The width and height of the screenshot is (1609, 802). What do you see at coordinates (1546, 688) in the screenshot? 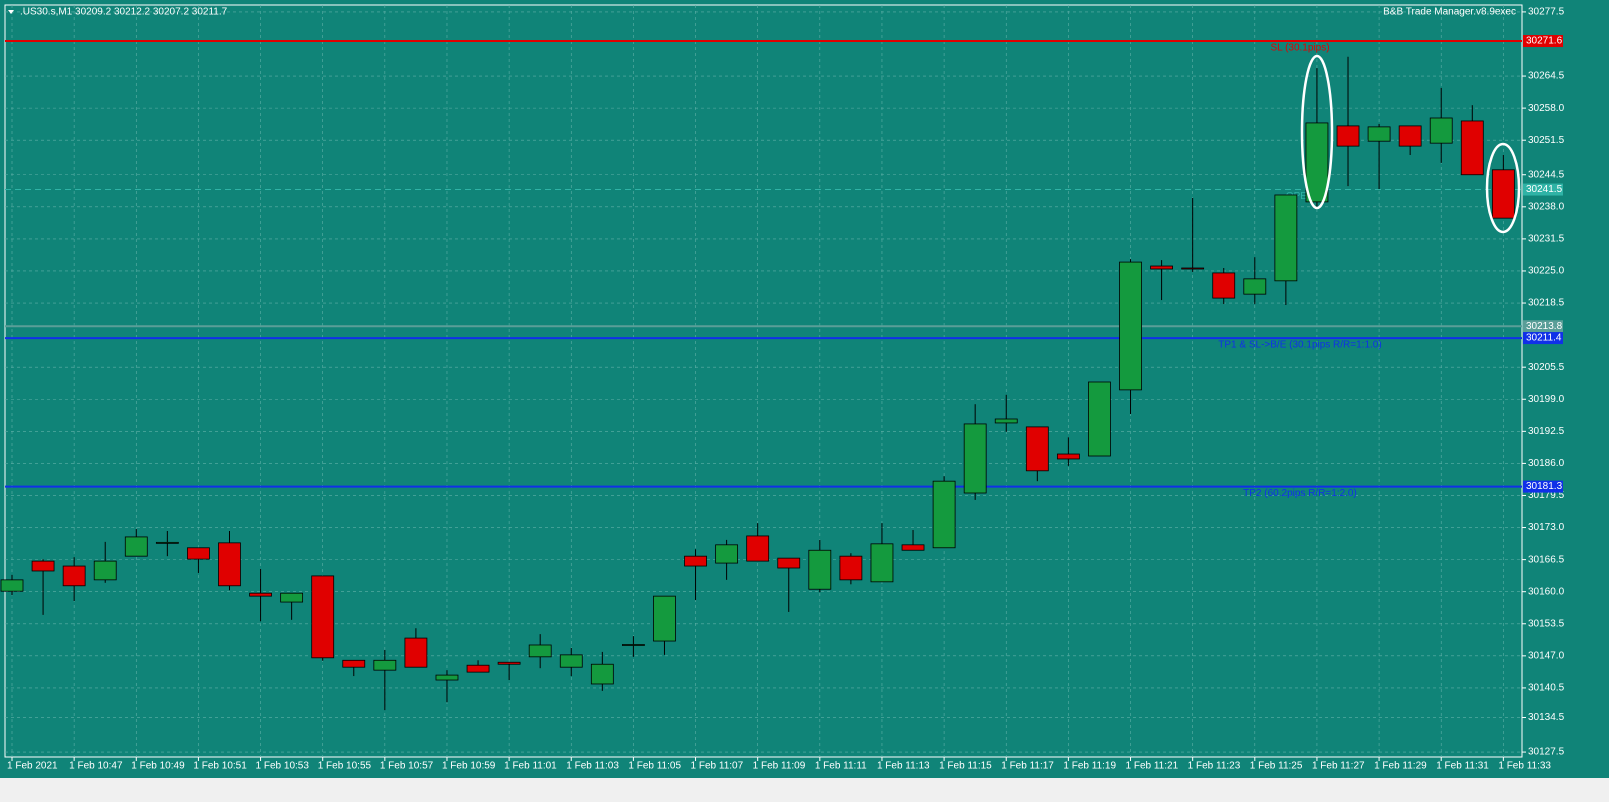
I see `y-tick-label: 30140.5` at bounding box center [1546, 688].